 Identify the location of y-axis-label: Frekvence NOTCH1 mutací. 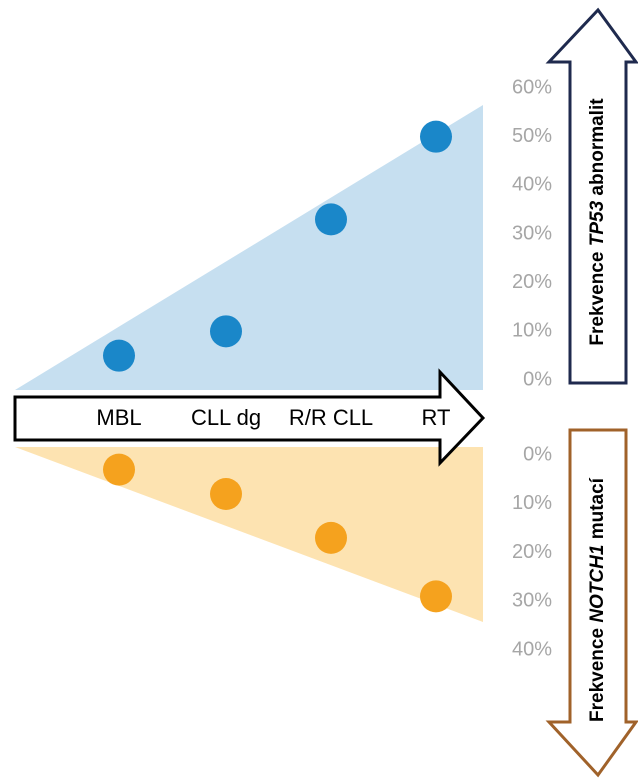
(597, 599).